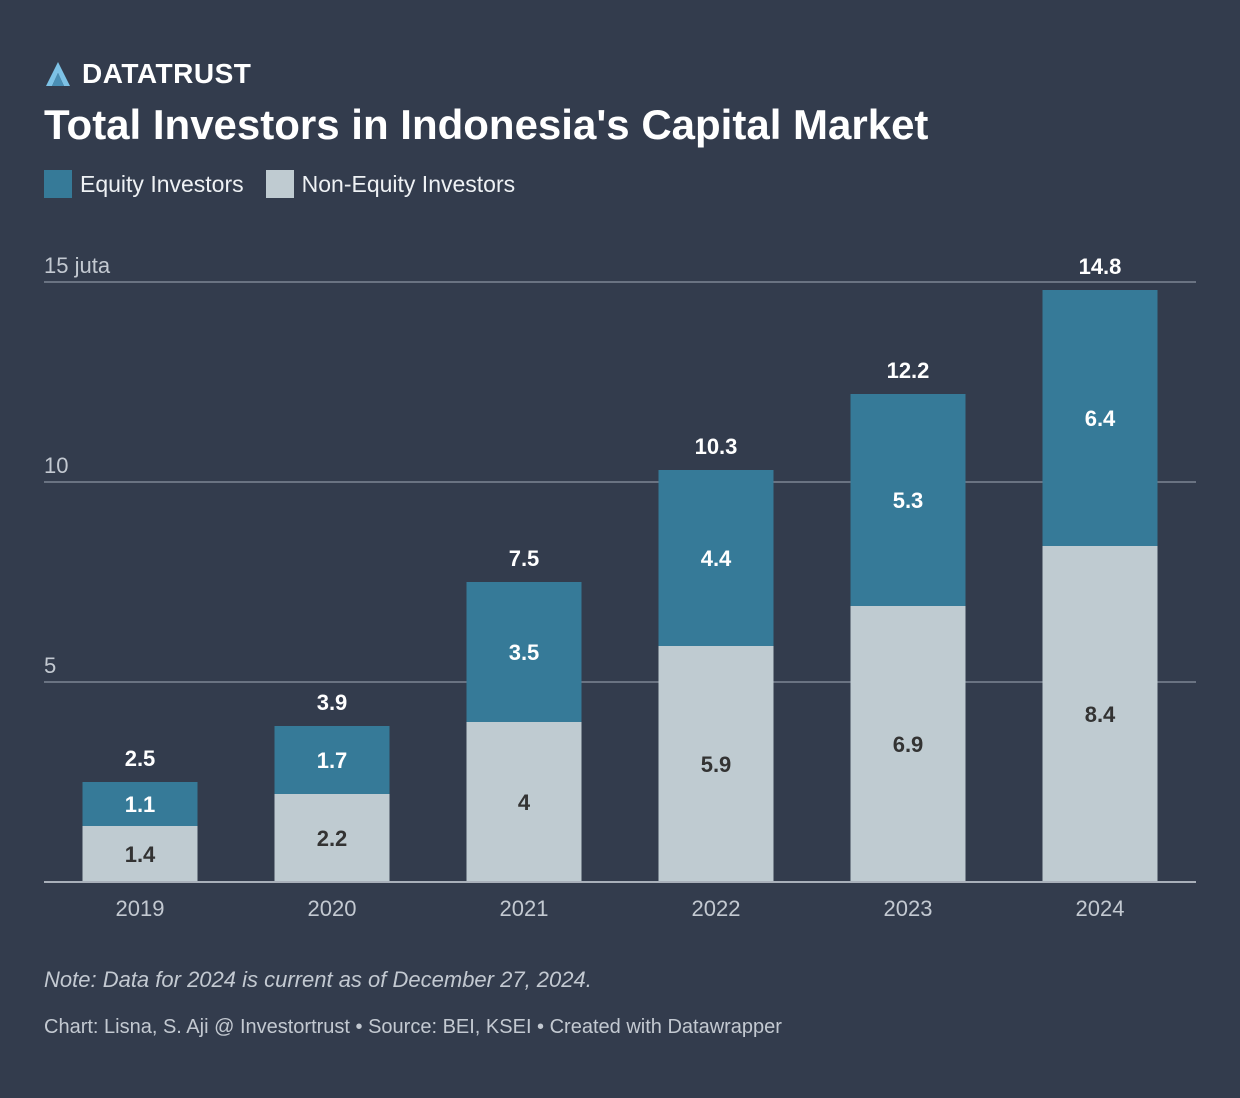 The width and height of the screenshot is (1240, 1098). I want to click on bar-value-label: 3.5, so click(524, 652).